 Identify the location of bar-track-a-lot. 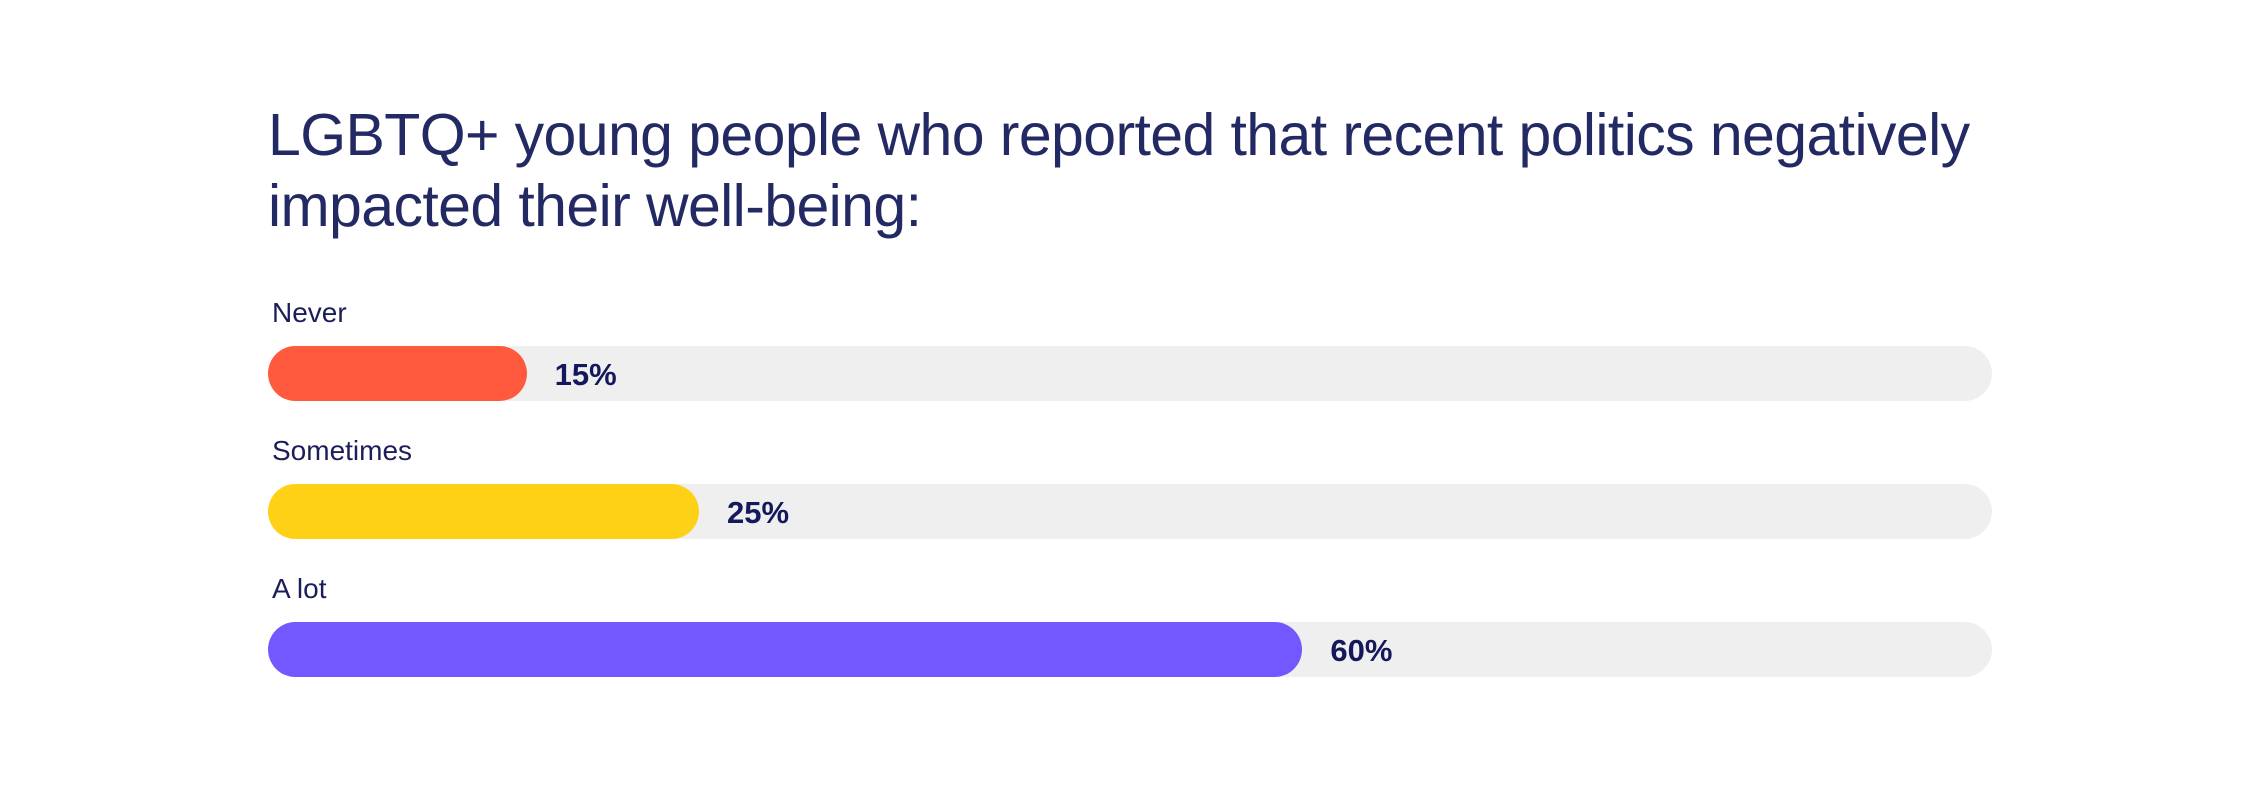
(1130, 649).